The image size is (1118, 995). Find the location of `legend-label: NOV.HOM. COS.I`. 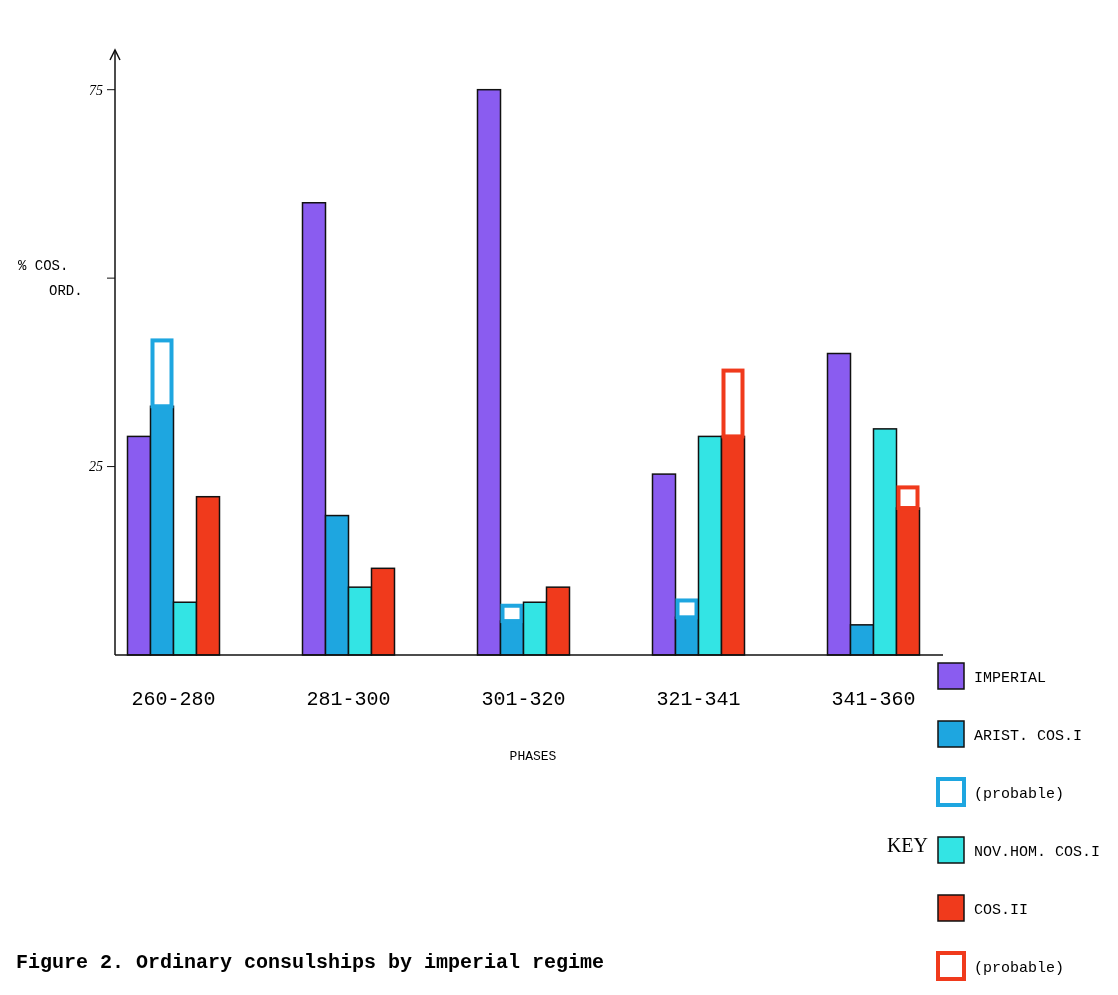

legend-label: NOV.HOM. COS.I is located at coordinates (1037, 852).